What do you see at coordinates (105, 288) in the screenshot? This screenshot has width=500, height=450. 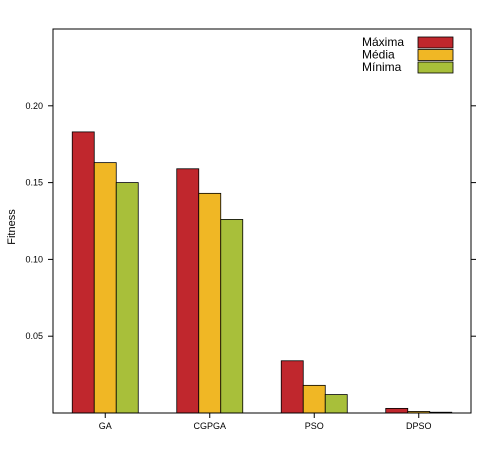 I see `bar-média-ga` at bounding box center [105, 288].